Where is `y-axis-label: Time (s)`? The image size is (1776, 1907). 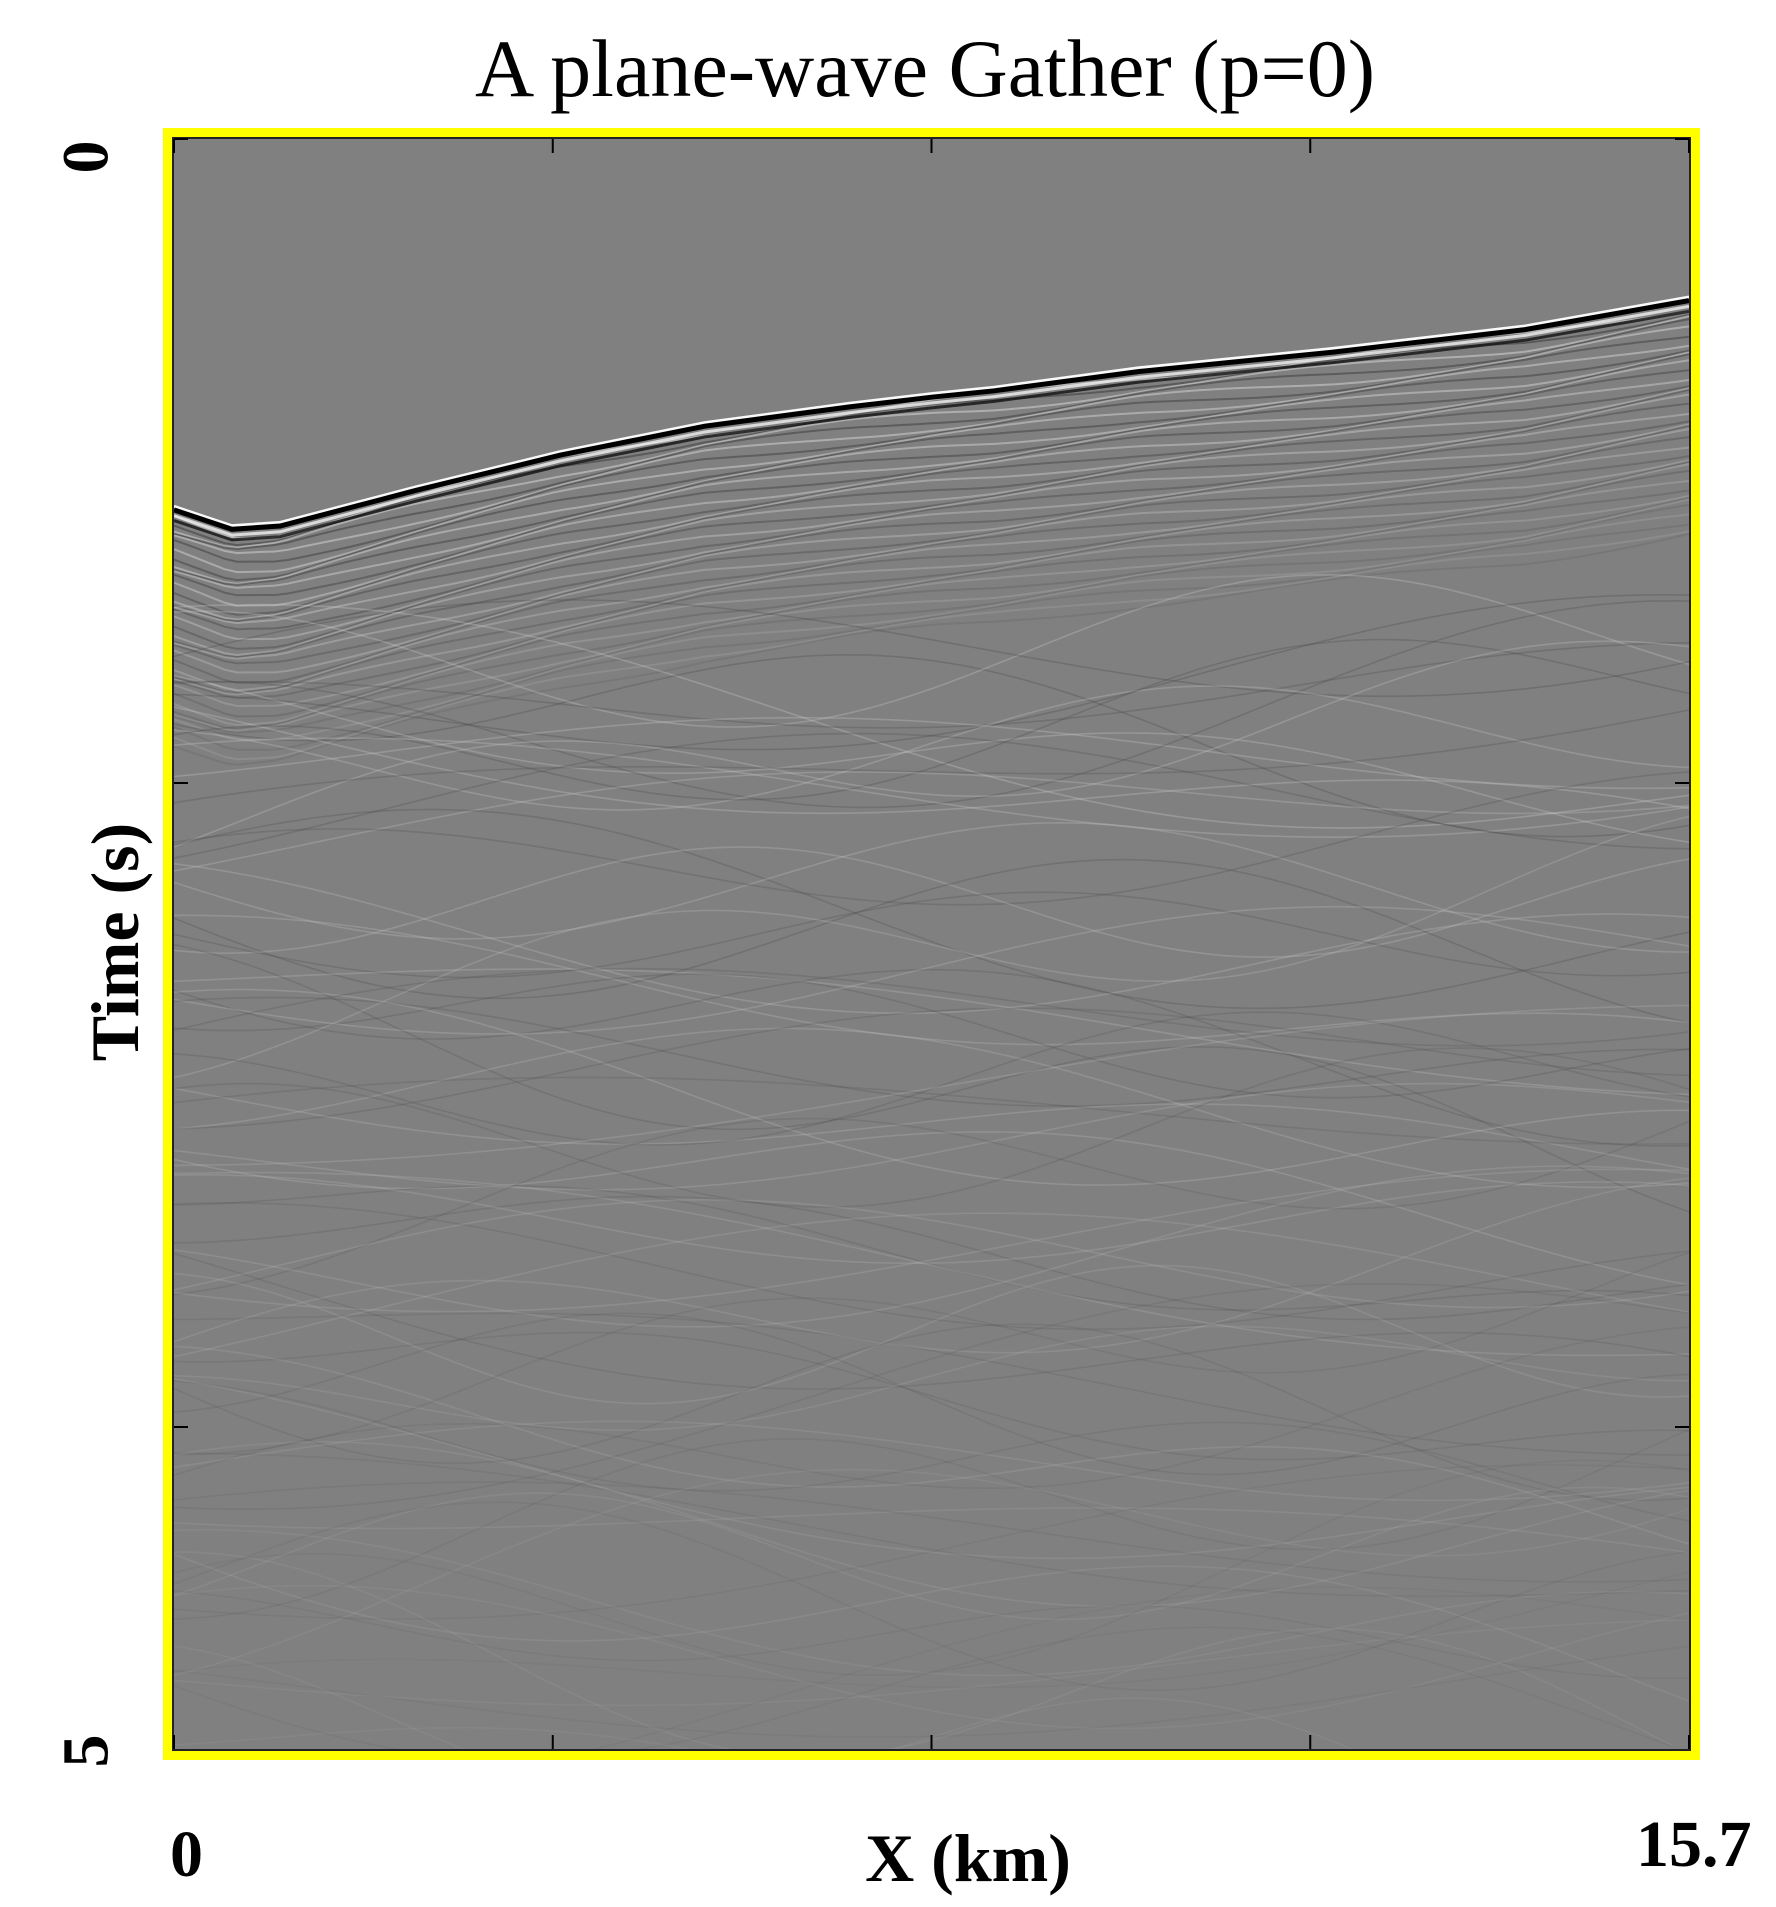 y-axis-label: Time (s) is located at coordinates (115, 942).